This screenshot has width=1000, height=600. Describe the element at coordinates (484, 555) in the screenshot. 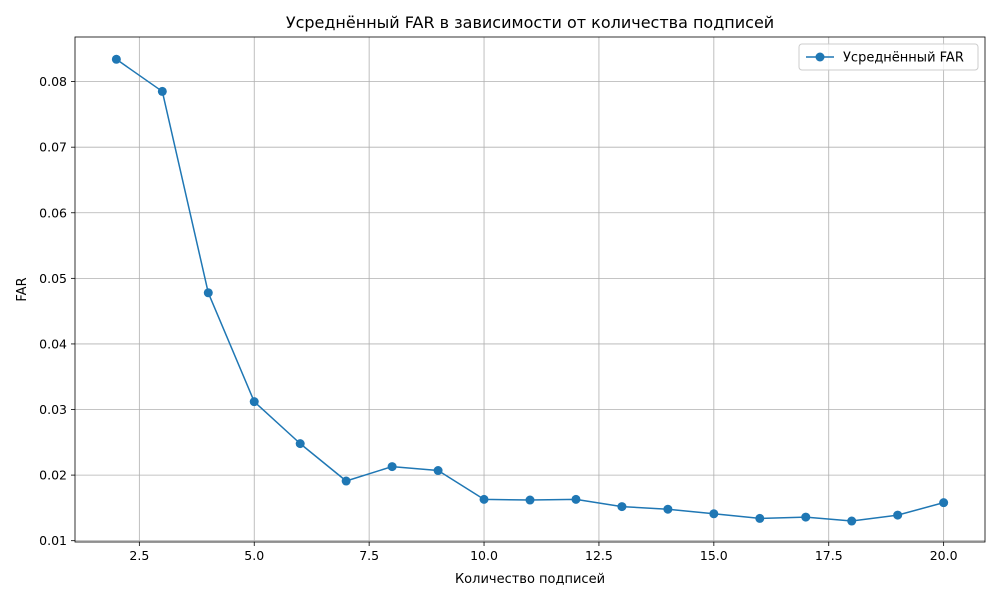

I see `x-tick-label: 10.0` at that location.